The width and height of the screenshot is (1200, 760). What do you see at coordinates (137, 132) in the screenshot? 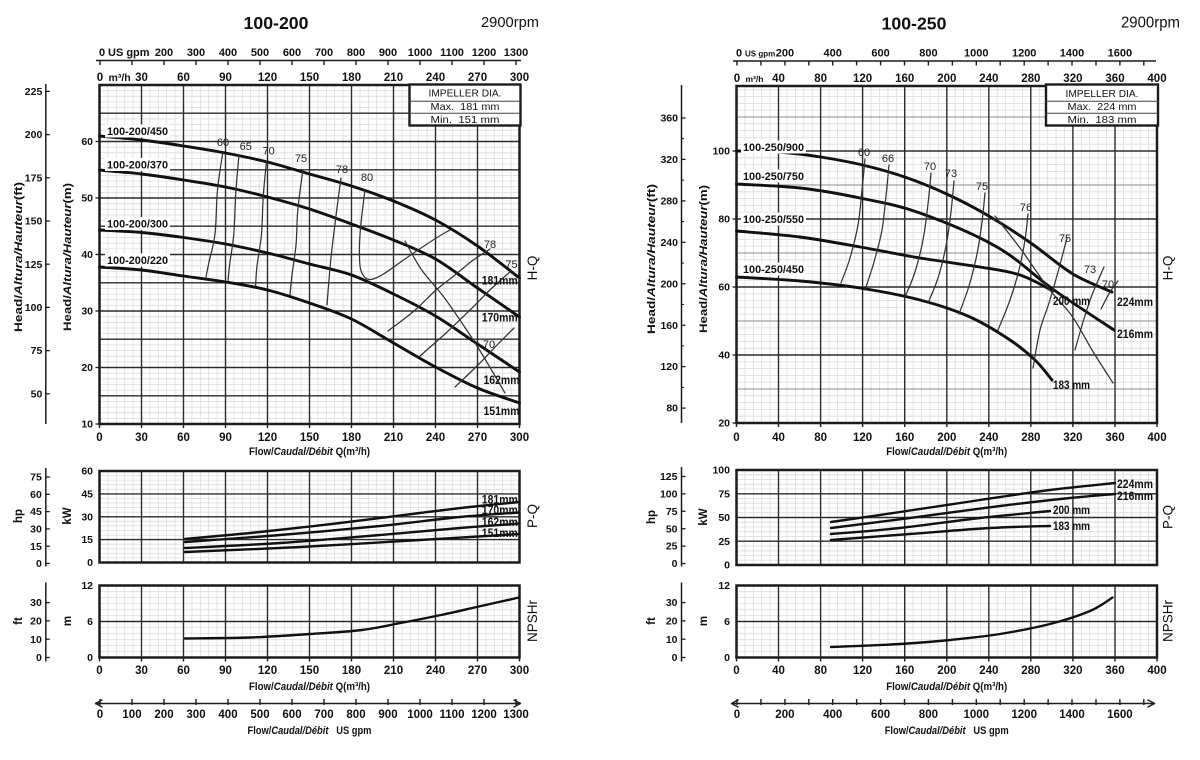
I see `svg-text: 100-200/450` at bounding box center [137, 132].